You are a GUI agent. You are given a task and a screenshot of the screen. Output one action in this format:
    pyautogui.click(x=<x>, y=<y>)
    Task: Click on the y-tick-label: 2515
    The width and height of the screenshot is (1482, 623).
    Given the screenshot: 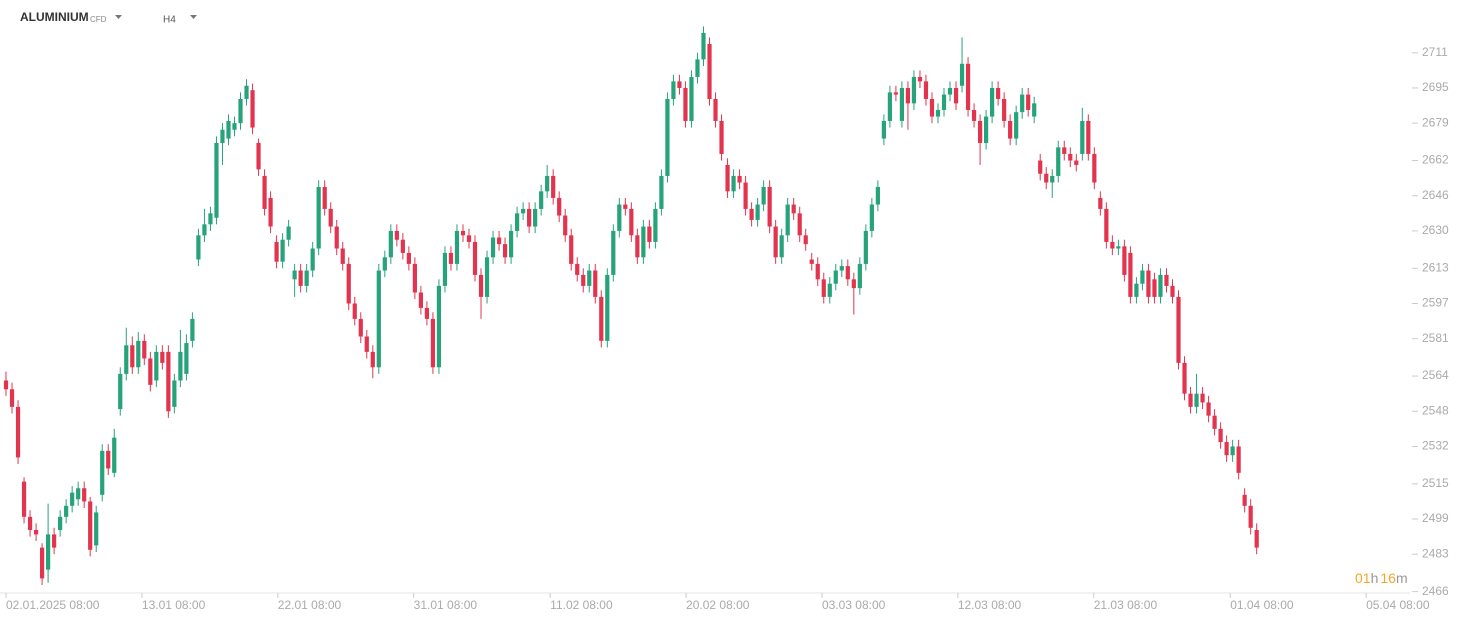 What is the action you would take?
    pyautogui.click(x=1435, y=483)
    